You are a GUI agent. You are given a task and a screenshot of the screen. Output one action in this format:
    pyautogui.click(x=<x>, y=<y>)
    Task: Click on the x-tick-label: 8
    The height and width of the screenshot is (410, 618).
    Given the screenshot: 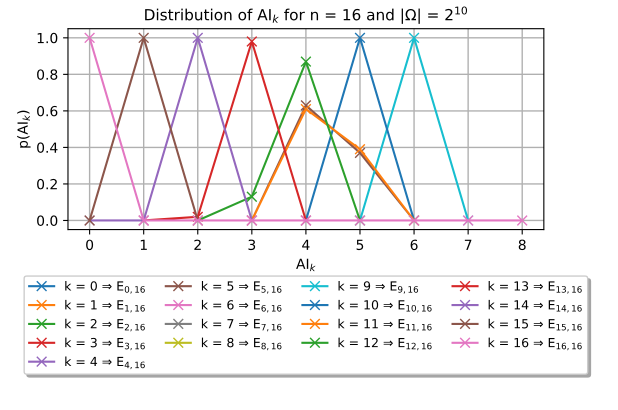 What is the action you would take?
    pyautogui.click(x=522, y=245)
    